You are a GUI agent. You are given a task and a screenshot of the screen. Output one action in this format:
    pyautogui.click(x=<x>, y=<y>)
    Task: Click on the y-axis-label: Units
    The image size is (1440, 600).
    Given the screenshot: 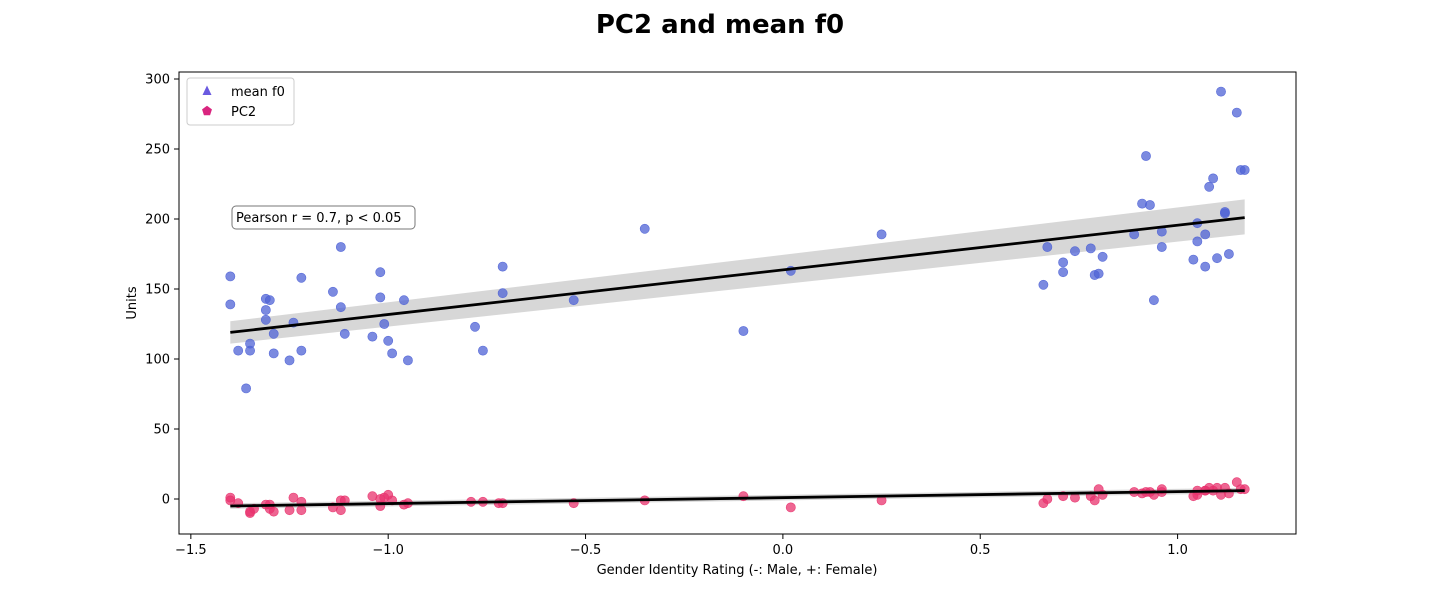 What is the action you would take?
    pyautogui.click(x=132, y=302)
    